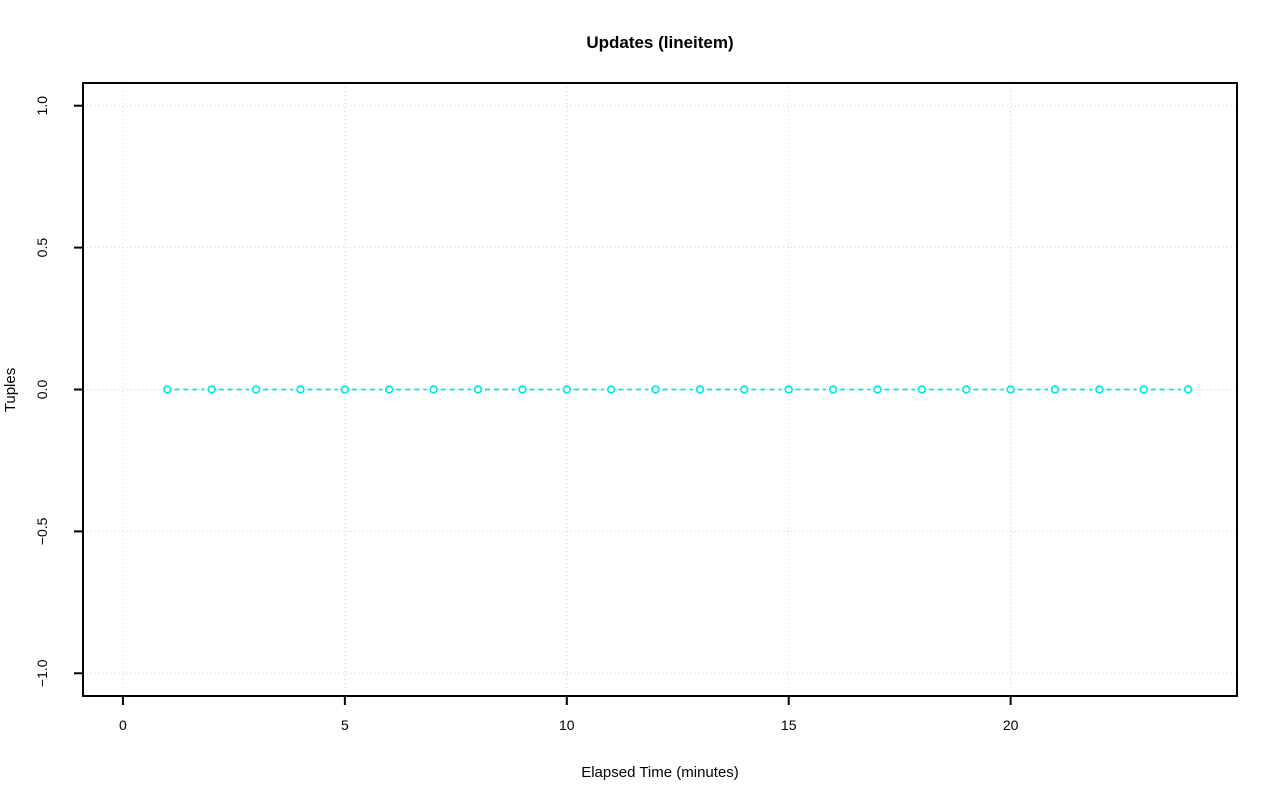  I want to click on y-tick-label: 1.0, so click(42, 106).